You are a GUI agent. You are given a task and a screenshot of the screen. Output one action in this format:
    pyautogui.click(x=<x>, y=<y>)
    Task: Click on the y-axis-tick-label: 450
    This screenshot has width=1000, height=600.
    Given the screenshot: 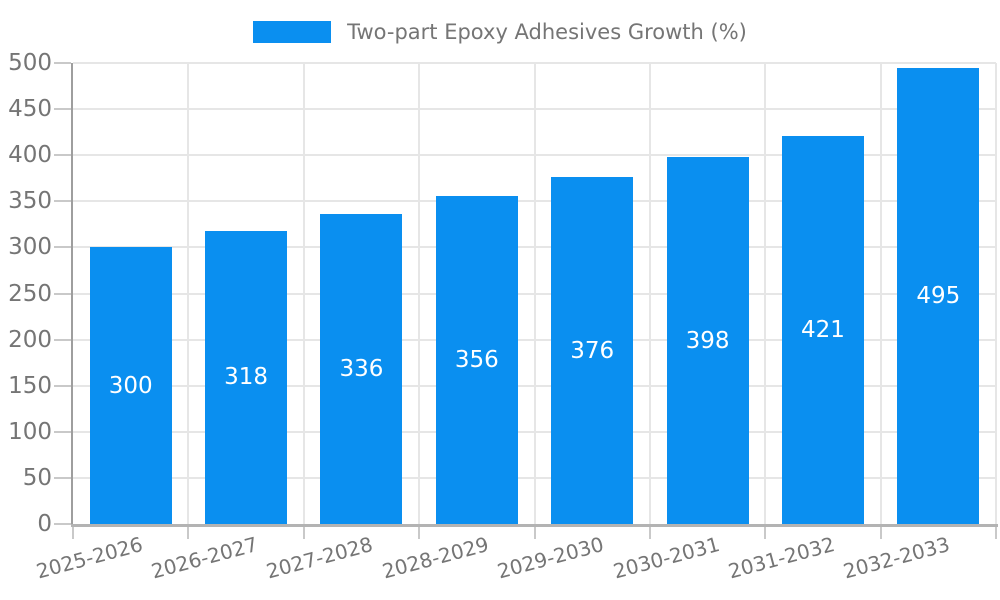 What is the action you would take?
    pyautogui.click(x=30, y=109)
    